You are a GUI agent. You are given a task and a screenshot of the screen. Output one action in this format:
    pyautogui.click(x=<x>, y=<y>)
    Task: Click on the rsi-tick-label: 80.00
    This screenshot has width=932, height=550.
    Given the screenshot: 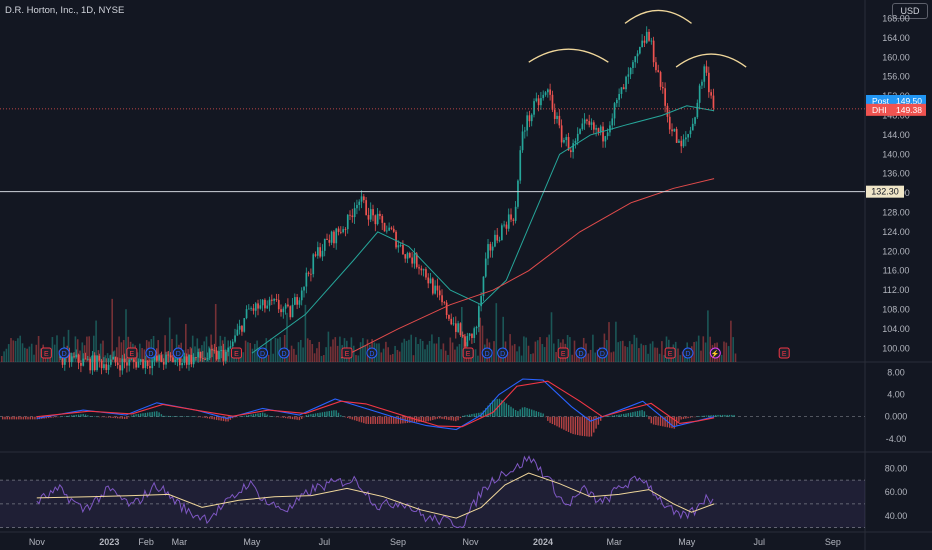 What is the action you would take?
    pyautogui.click(x=896, y=468)
    